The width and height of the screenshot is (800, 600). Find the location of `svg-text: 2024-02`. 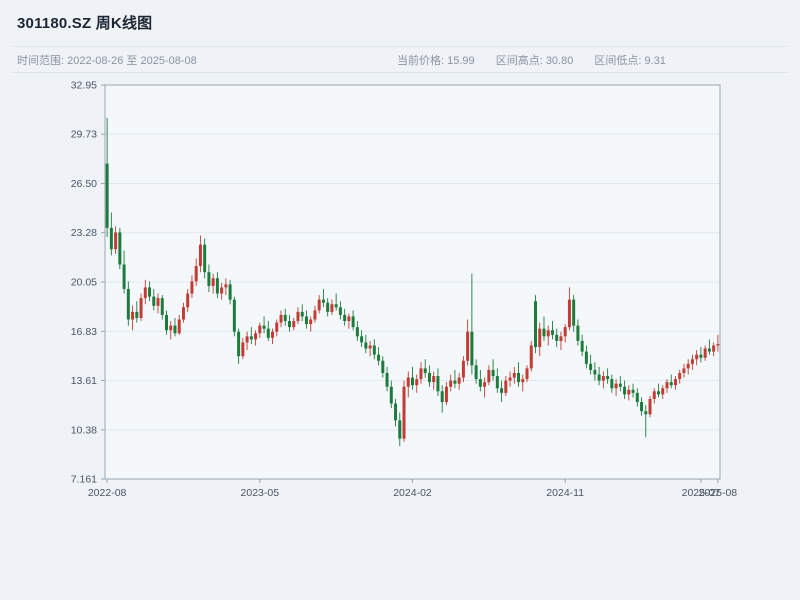

svg-text: 2024-02 is located at coordinates (412, 493).